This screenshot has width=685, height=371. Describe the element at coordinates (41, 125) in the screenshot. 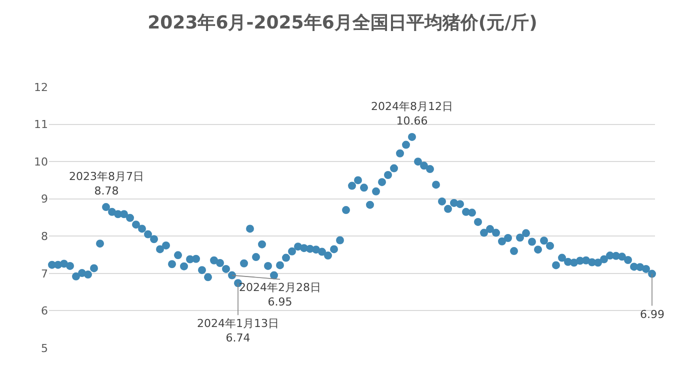

I see `y-tick-label: 11` at that location.